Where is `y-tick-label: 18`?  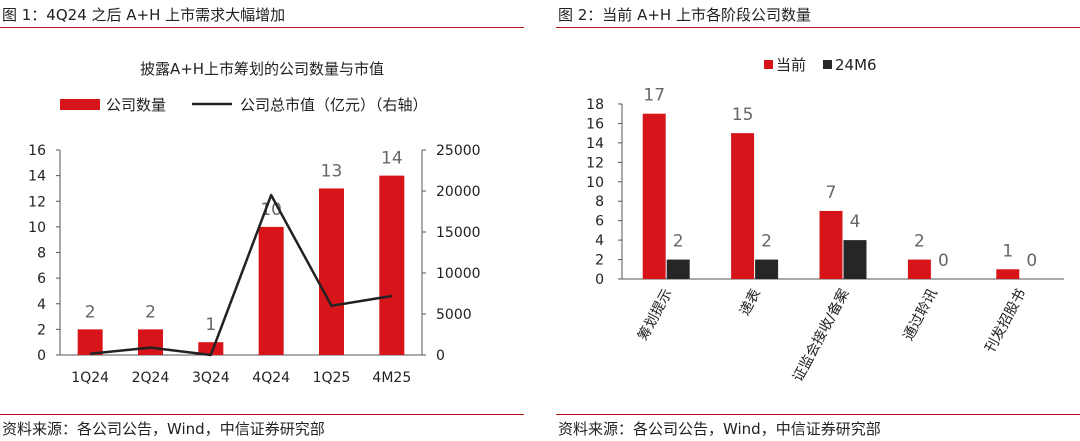
y-tick-label: 18 is located at coordinates (595, 105).